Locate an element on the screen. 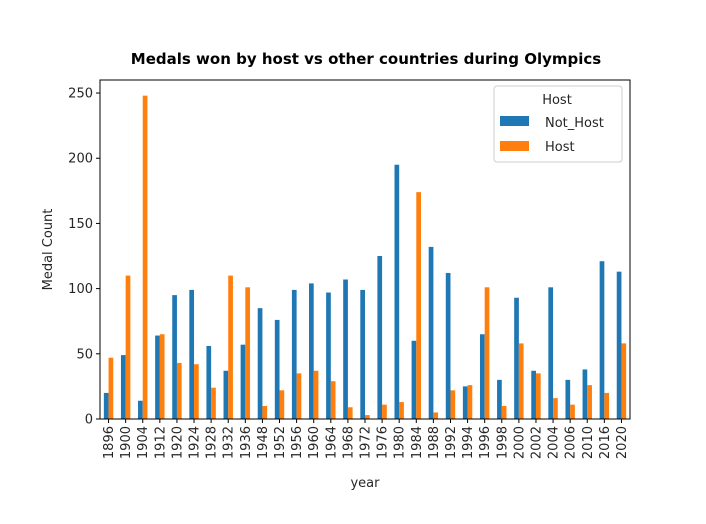 This screenshot has height=524, width=706. bar-not-host-2002 is located at coordinates (533, 394).